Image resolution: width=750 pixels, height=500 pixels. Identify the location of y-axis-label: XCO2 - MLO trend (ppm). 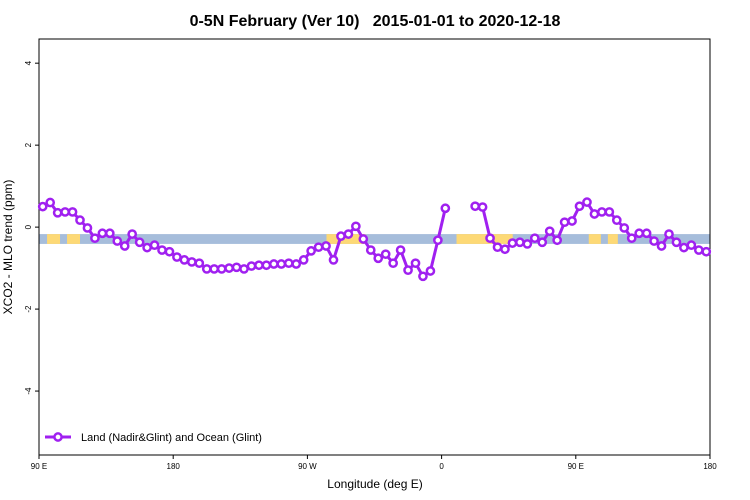
(8, 247).